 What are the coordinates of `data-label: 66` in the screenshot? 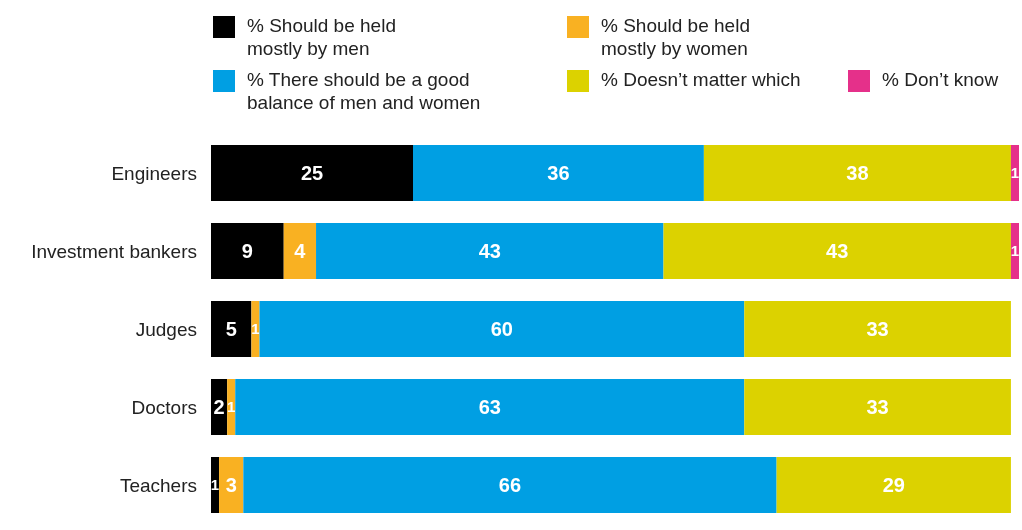 It's located at (510, 485).